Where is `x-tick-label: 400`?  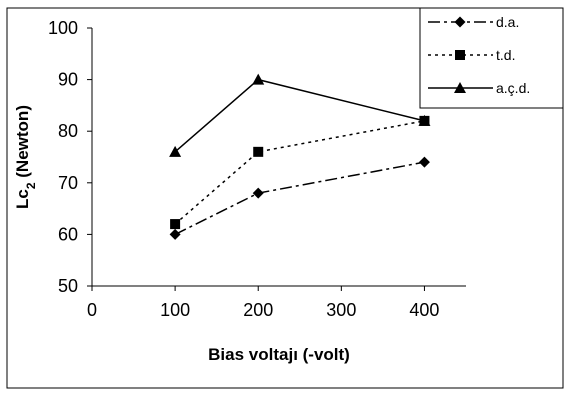
x-tick-label: 400 is located at coordinates (424, 310).